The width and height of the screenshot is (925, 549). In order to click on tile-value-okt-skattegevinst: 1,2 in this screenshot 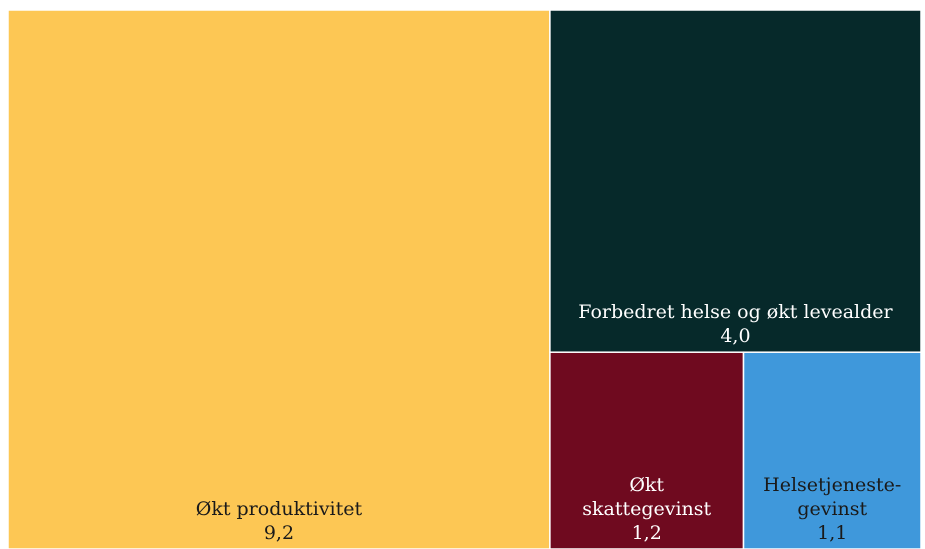, I will do `click(647, 533)`.